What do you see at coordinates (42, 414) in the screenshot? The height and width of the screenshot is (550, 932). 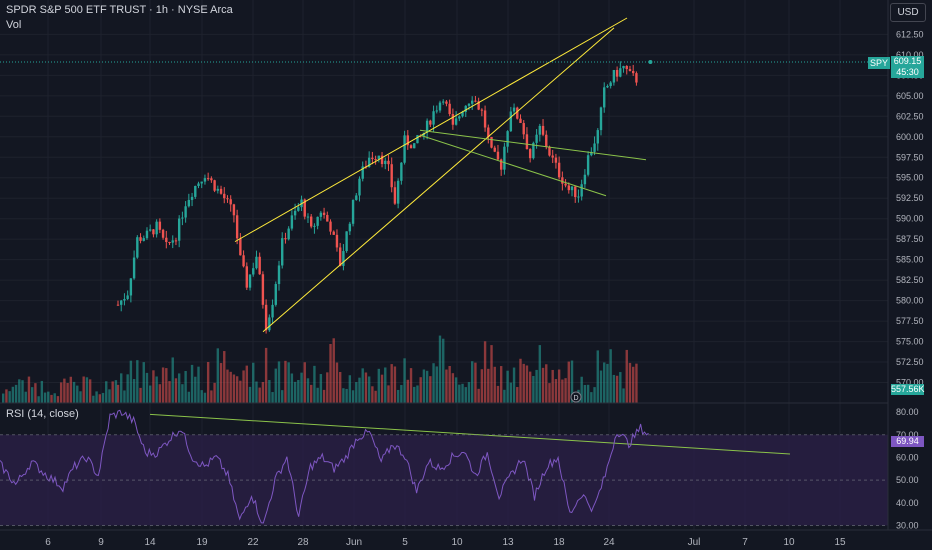 I see `rsi-indicator-label: RSI (14, close)` at bounding box center [42, 414].